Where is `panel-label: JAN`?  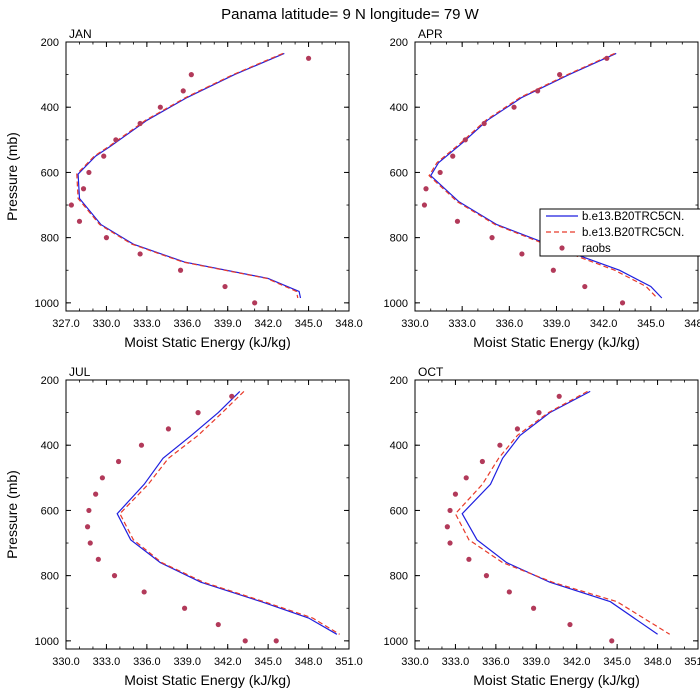 panel-label: JAN is located at coordinates (80, 34).